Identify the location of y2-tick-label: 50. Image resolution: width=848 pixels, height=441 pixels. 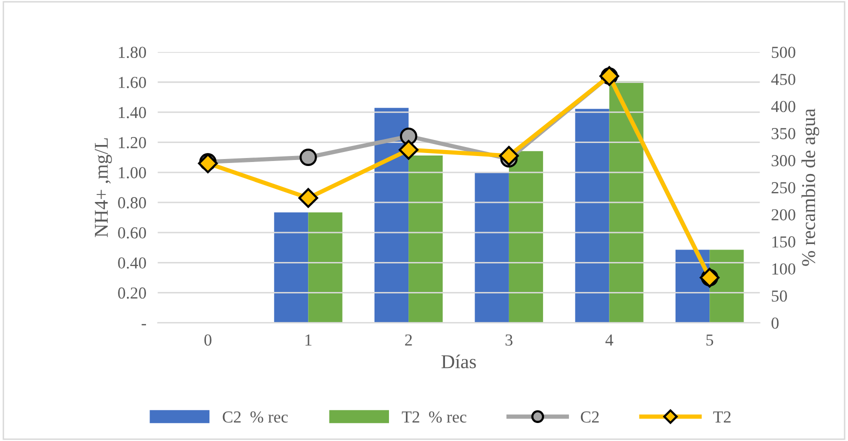
(779, 296).